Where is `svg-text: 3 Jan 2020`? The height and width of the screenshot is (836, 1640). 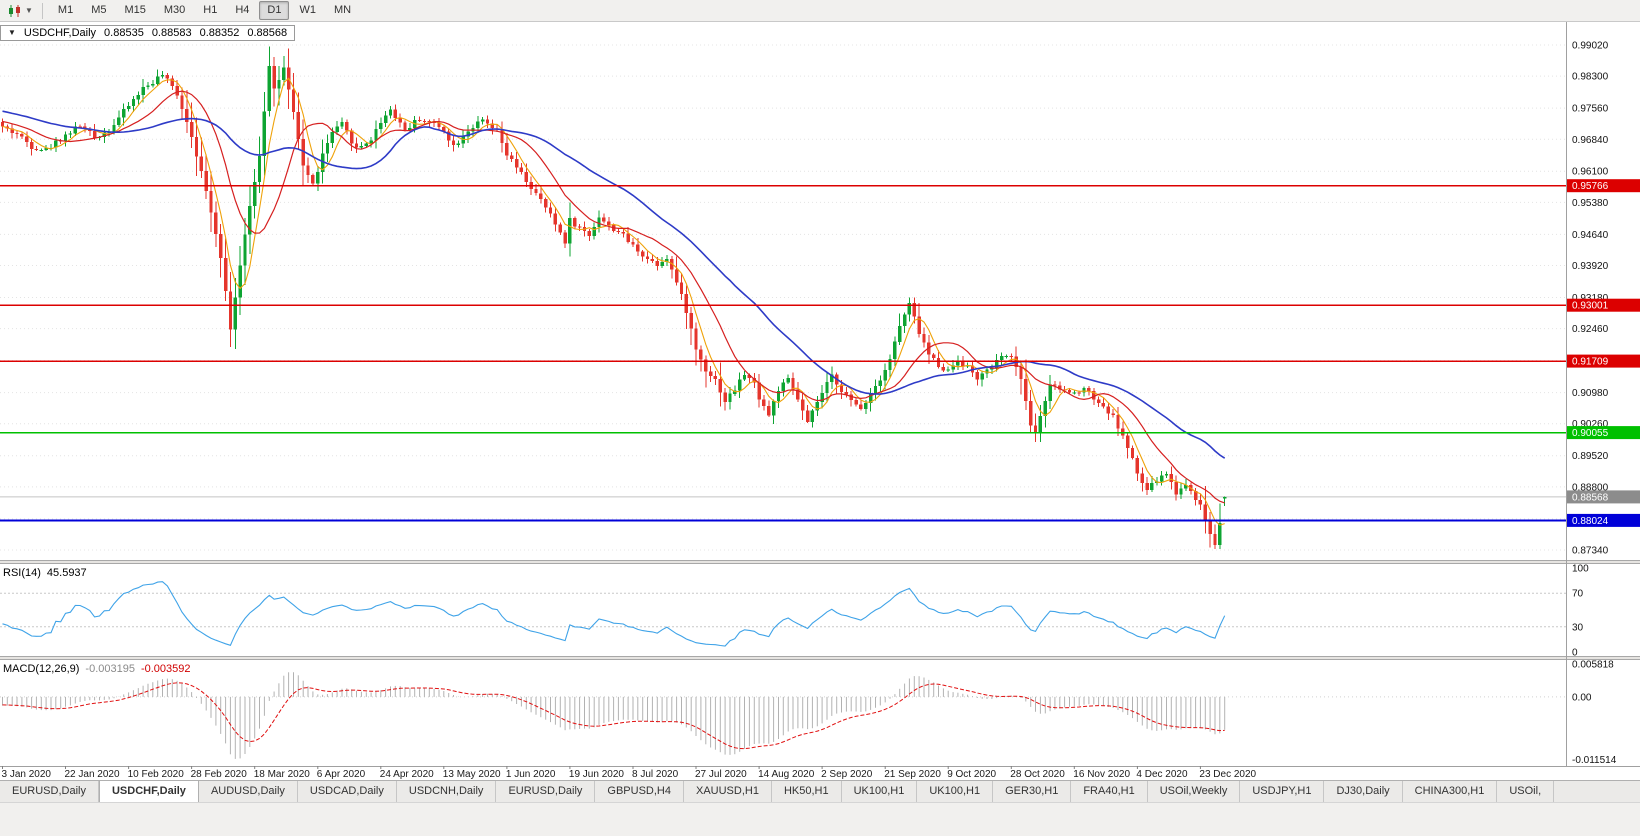
svg-text: 3 Jan 2020 is located at coordinates (27, 774).